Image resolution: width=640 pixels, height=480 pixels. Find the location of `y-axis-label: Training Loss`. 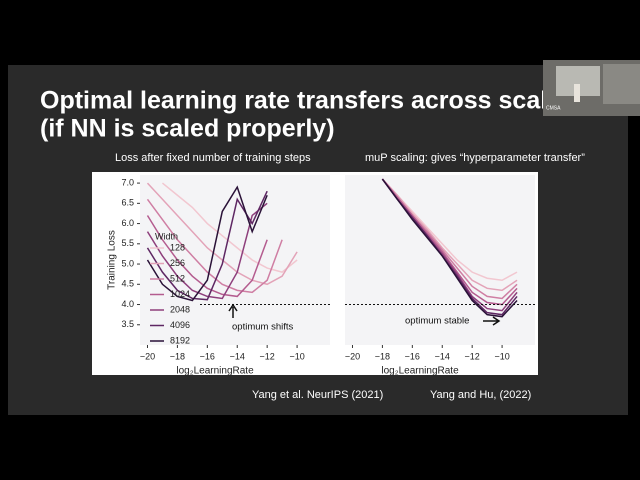

y-axis-label: Training Loss is located at coordinates (112, 260).